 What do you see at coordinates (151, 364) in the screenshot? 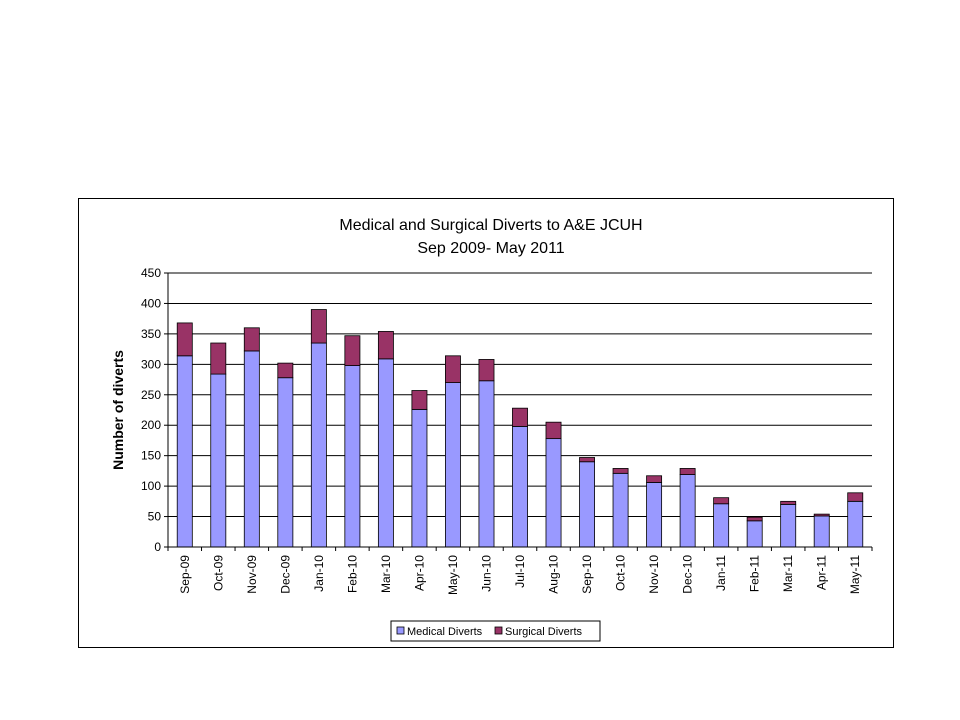
I see `y-tick-label: 300` at bounding box center [151, 364].